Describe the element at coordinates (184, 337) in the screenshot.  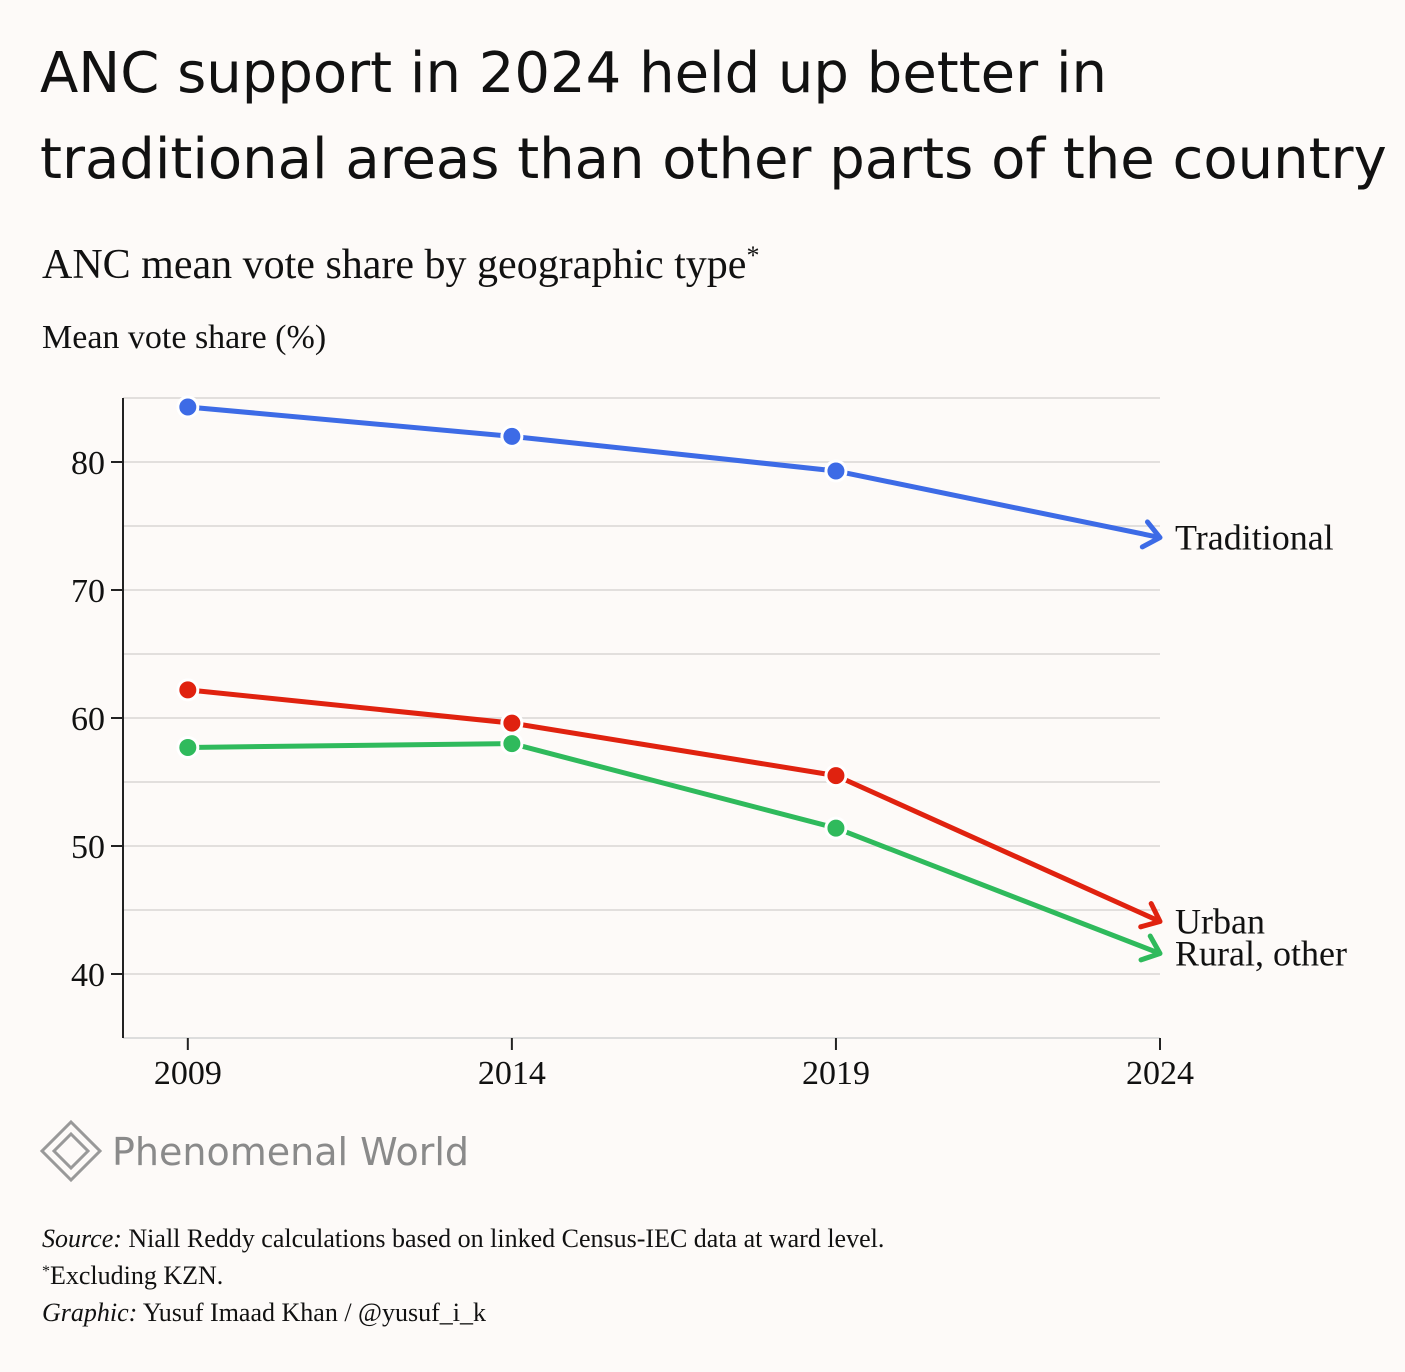
I see `y-axis-label: Mean vote share (%)` at that location.